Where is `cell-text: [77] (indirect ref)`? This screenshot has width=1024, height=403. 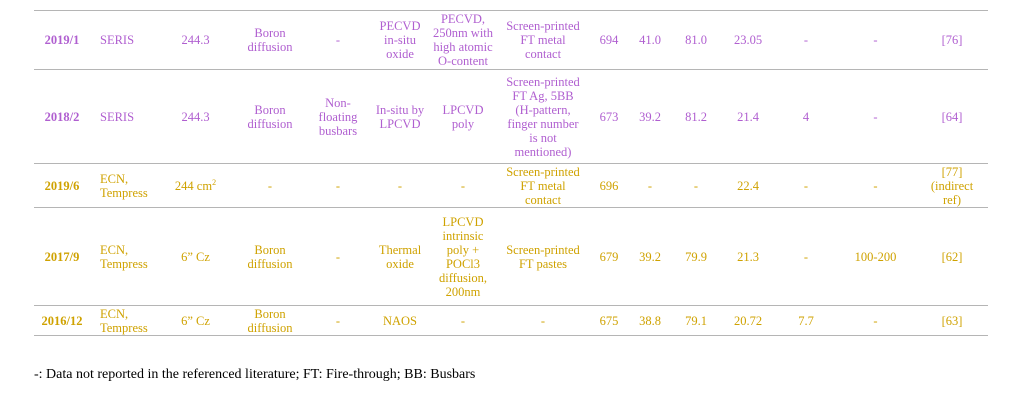
cell-text: [77] (indirect ref) is located at coordinates (952, 185).